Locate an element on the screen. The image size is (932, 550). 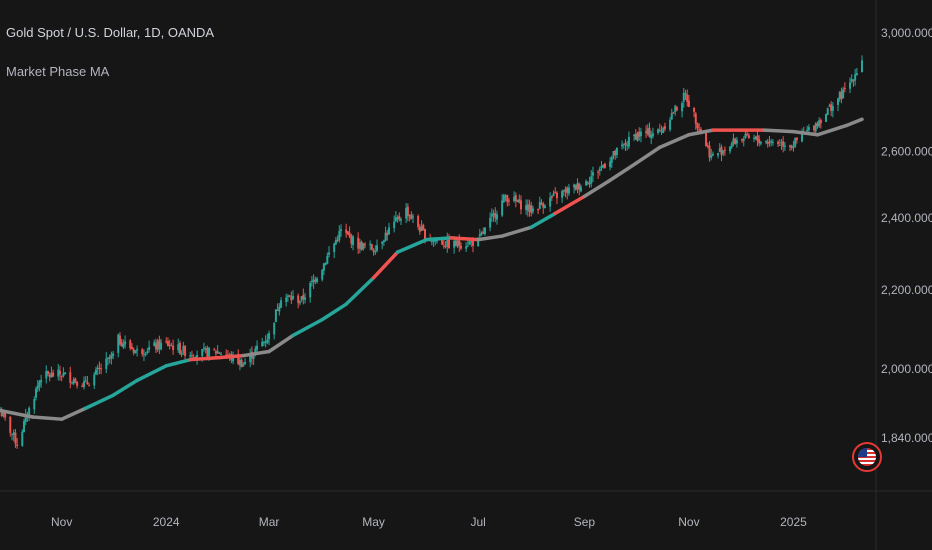
x-tick-label: Nov is located at coordinates (688, 522).